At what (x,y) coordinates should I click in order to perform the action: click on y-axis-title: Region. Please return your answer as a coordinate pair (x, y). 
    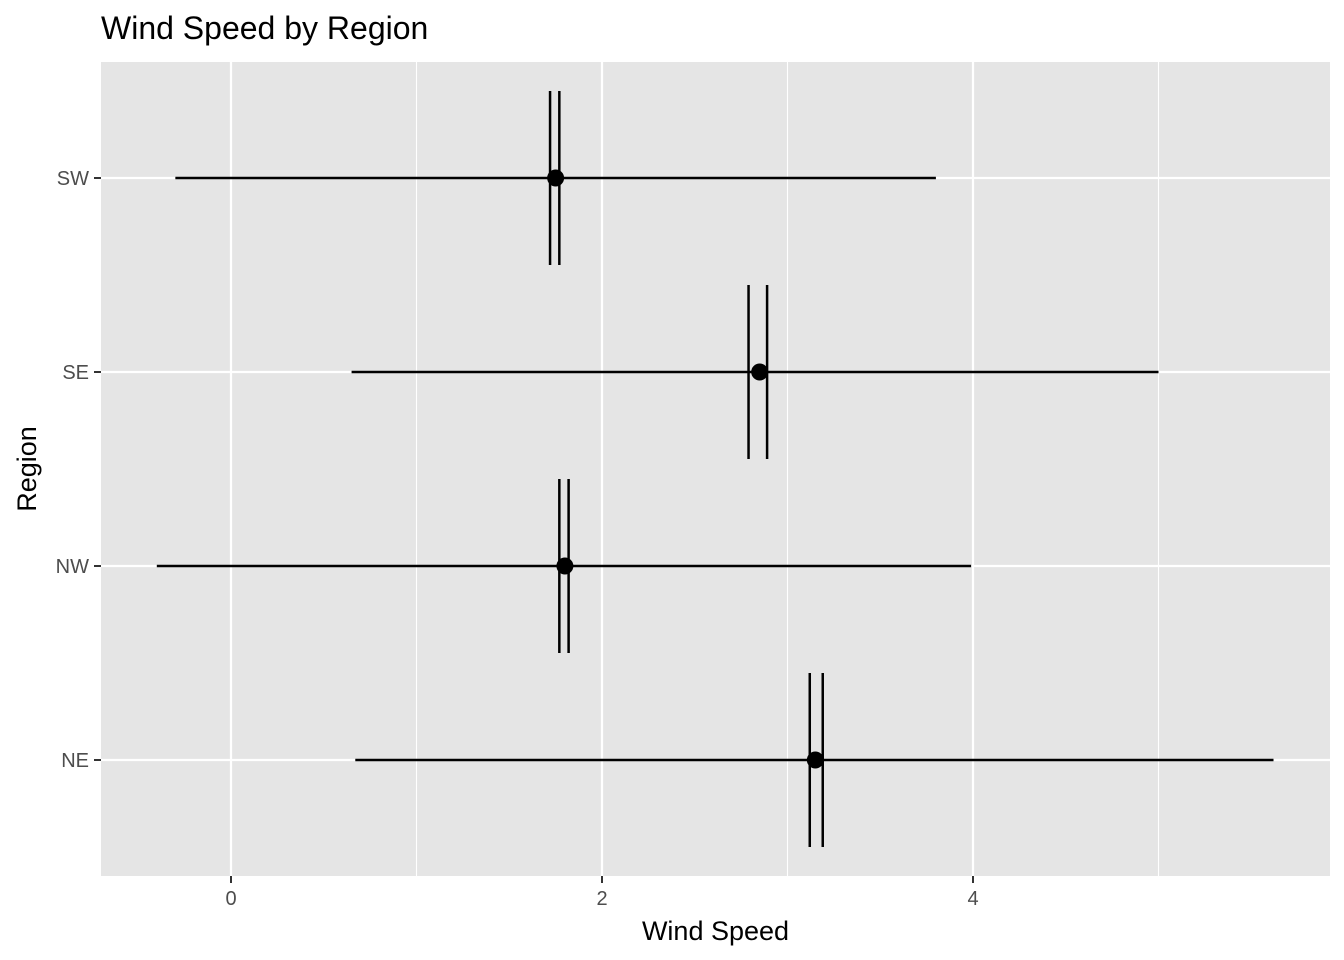
    Looking at the image, I should click on (27, 469).